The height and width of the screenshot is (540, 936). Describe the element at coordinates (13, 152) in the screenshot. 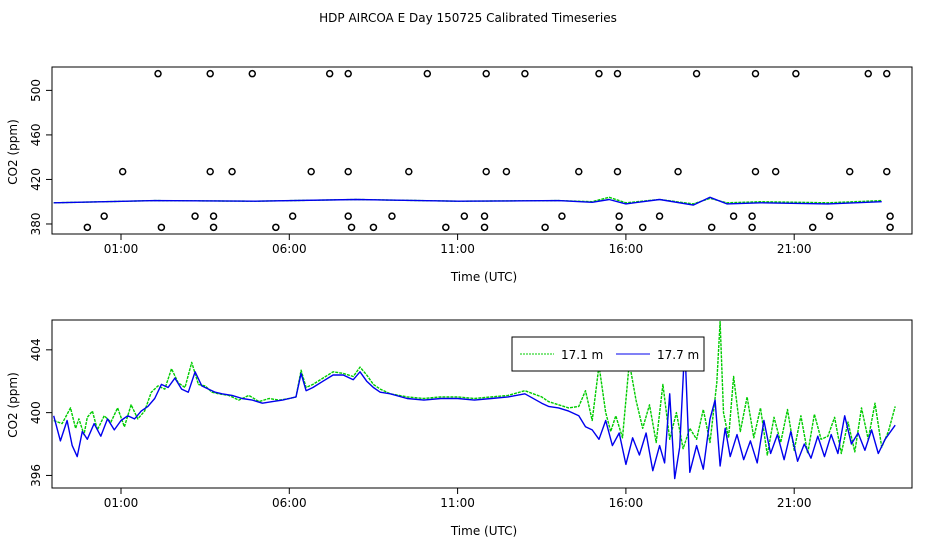

I see `top-y-axis-label: CO2 (ppm)` at that location.